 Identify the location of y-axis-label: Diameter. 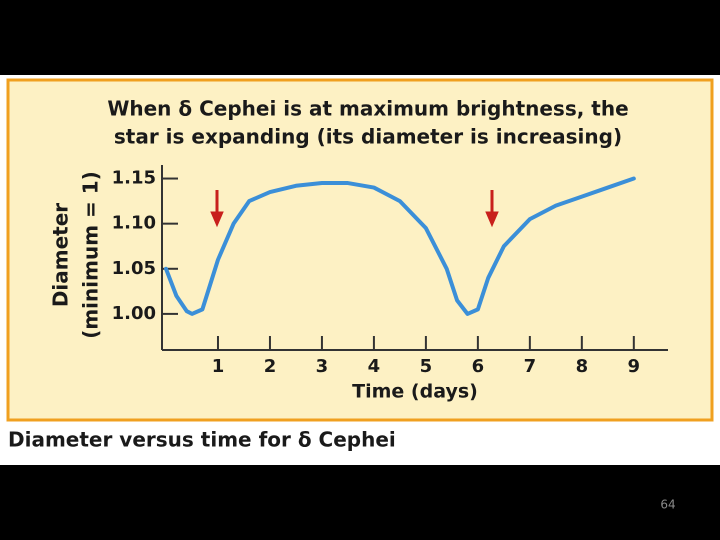
(61, 255).